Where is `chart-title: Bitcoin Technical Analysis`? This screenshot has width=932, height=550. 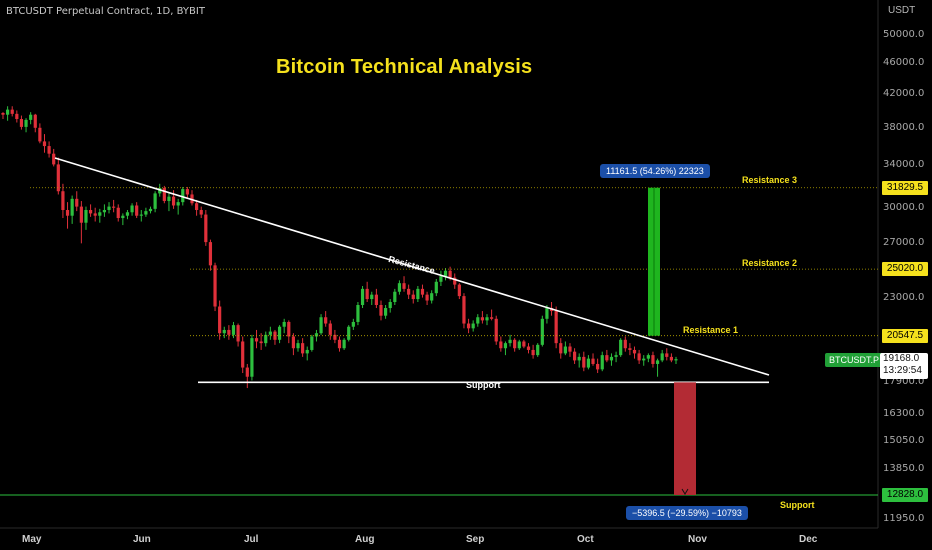
chart-title: Bitcoin Technical Analysis is located at coordinates (404, 67).